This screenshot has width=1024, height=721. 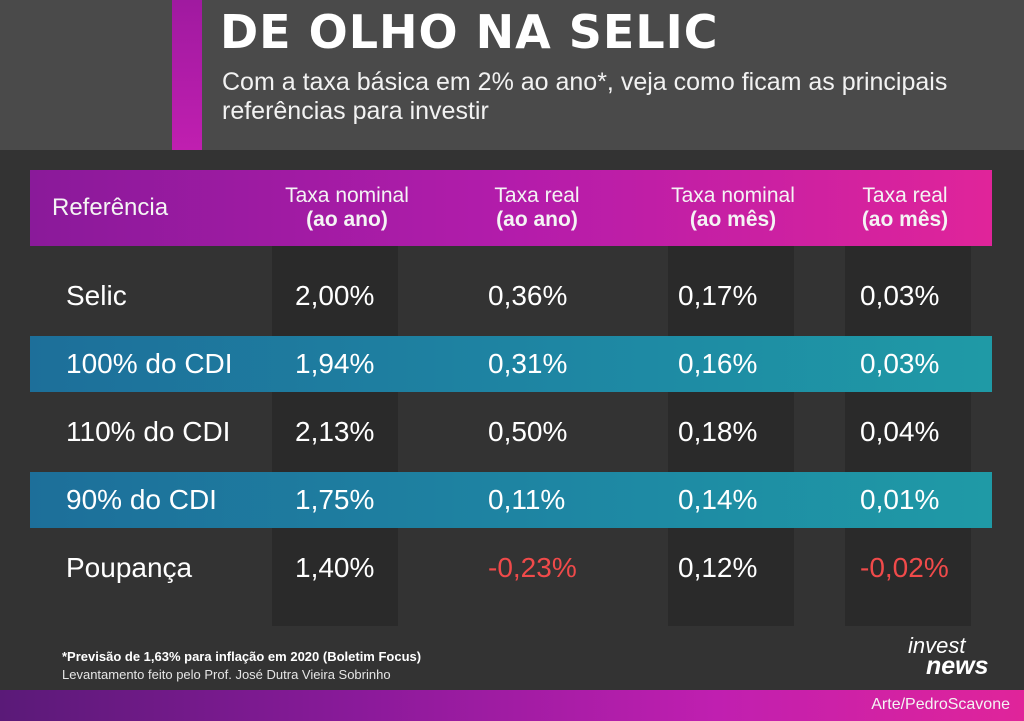 I want to click on ref-cell: 90% do CDI, so click(x=141, y=499).